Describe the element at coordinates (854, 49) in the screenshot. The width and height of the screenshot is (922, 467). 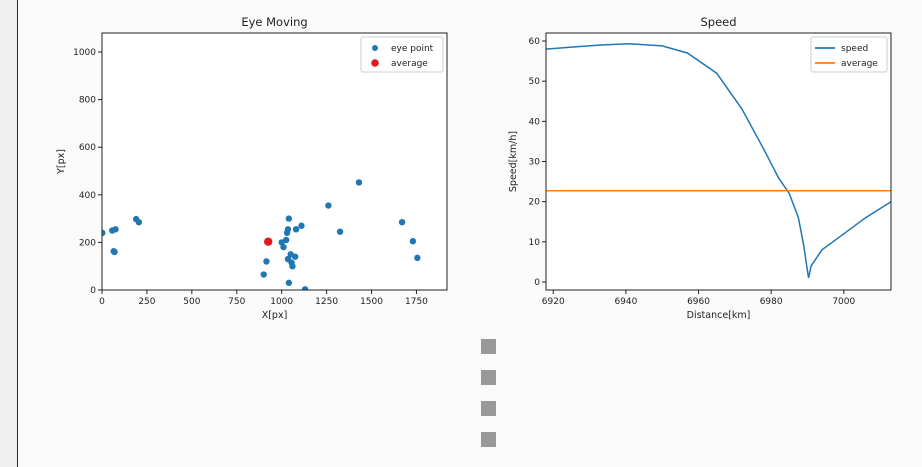
I see `legend-label-1-0: speed` at that location.